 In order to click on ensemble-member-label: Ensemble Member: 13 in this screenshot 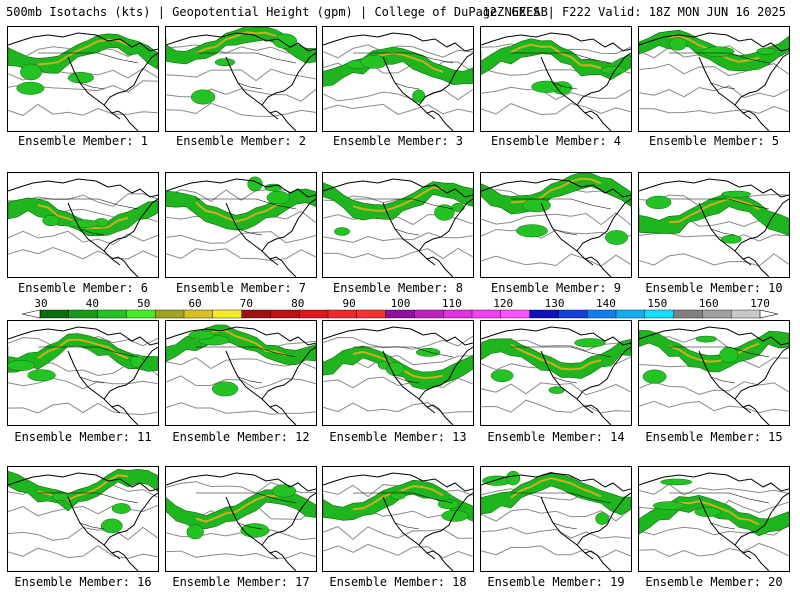, I will do `click(398, 437)`.